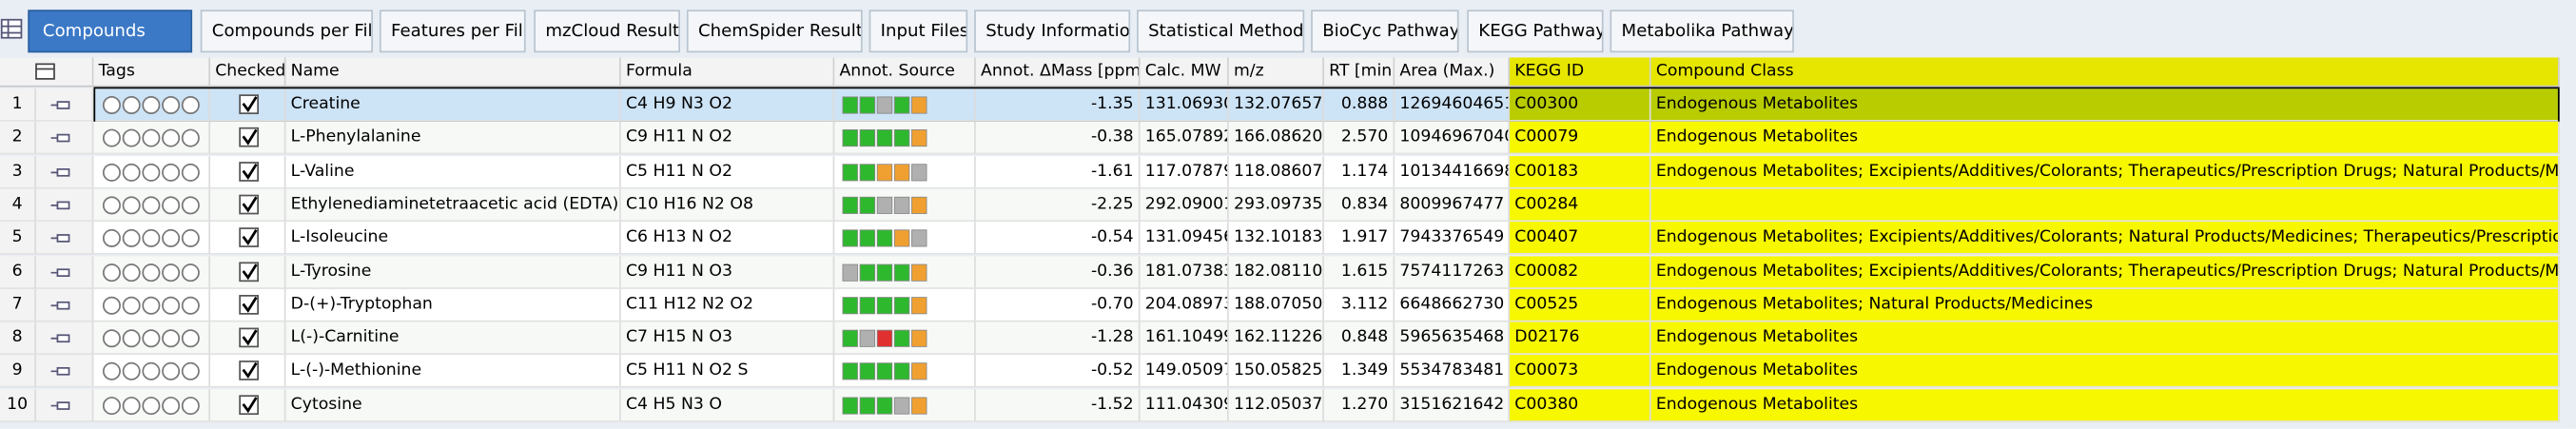 The width and height of the screenshot is (2576, 429). I want to click on table-cell: -0.36, so click(1058, 272).